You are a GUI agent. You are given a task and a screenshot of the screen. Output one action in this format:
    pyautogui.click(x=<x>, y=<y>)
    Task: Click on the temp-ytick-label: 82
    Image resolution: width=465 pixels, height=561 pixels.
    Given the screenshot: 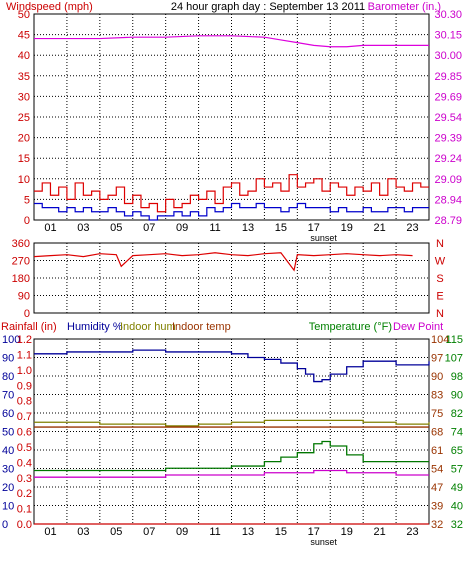 What is the action you would take?
    pyautogui.click(x=457, y=414)
    